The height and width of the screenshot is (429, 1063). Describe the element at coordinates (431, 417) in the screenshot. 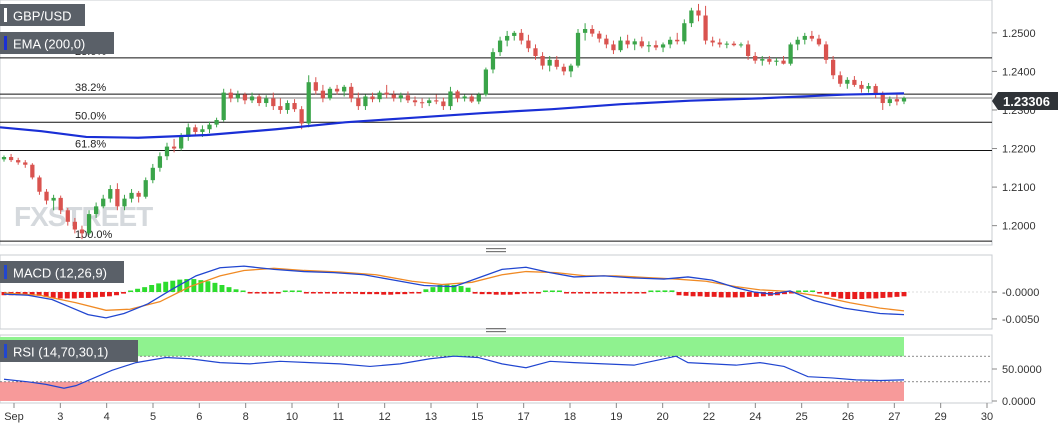

I see `time-tick-label: 13` at that location.